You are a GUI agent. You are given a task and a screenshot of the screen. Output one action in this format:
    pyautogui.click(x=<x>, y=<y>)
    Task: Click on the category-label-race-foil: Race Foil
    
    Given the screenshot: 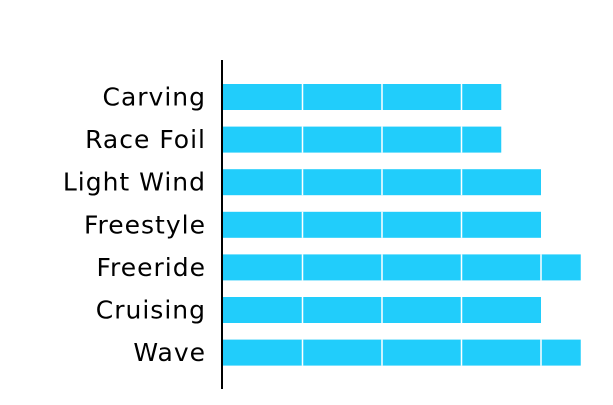 What is the action you would take?
    pyautogui.click(x=145, y=139)
    